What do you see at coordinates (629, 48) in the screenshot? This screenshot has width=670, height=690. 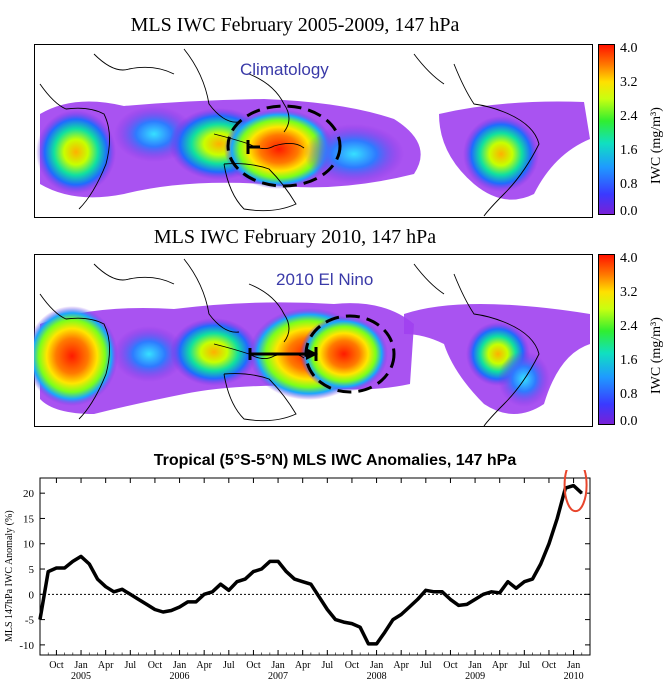 I see `cb1-tick-0: 4.0` at bounding box center [629, 48].